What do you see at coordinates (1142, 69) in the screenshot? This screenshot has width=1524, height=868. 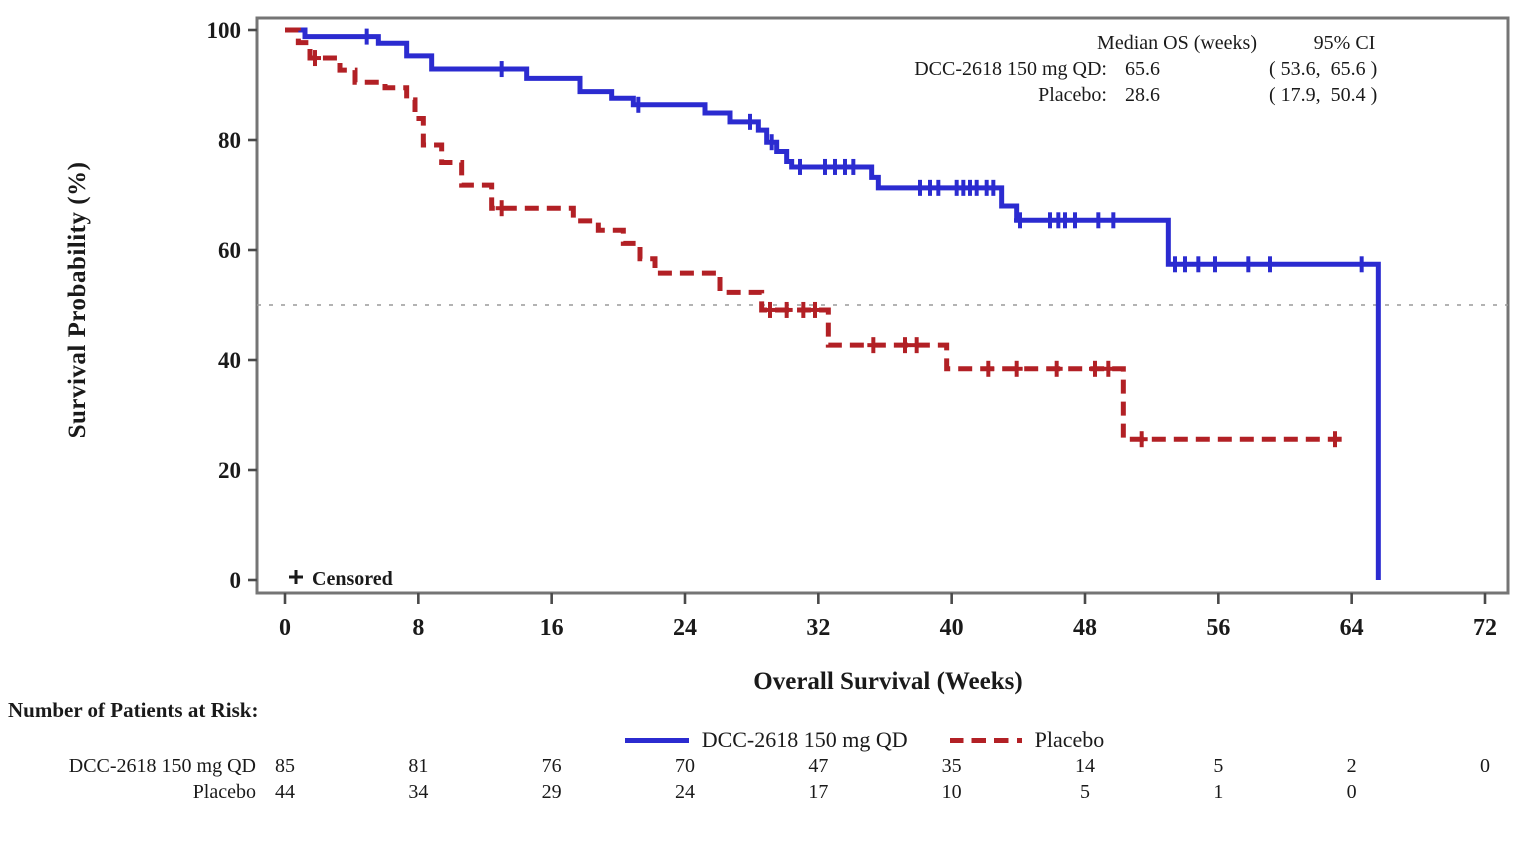 I see `annotation-median-treatment: 65.6` at bounding box center [1142, 69].